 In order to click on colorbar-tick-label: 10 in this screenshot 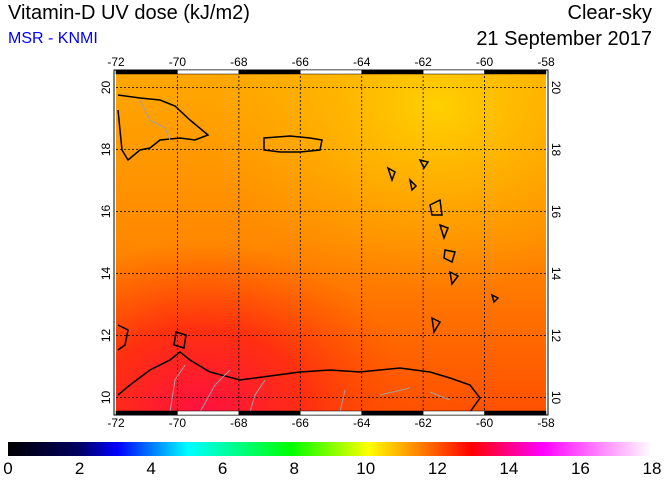, I will do `click(366, 468)`.